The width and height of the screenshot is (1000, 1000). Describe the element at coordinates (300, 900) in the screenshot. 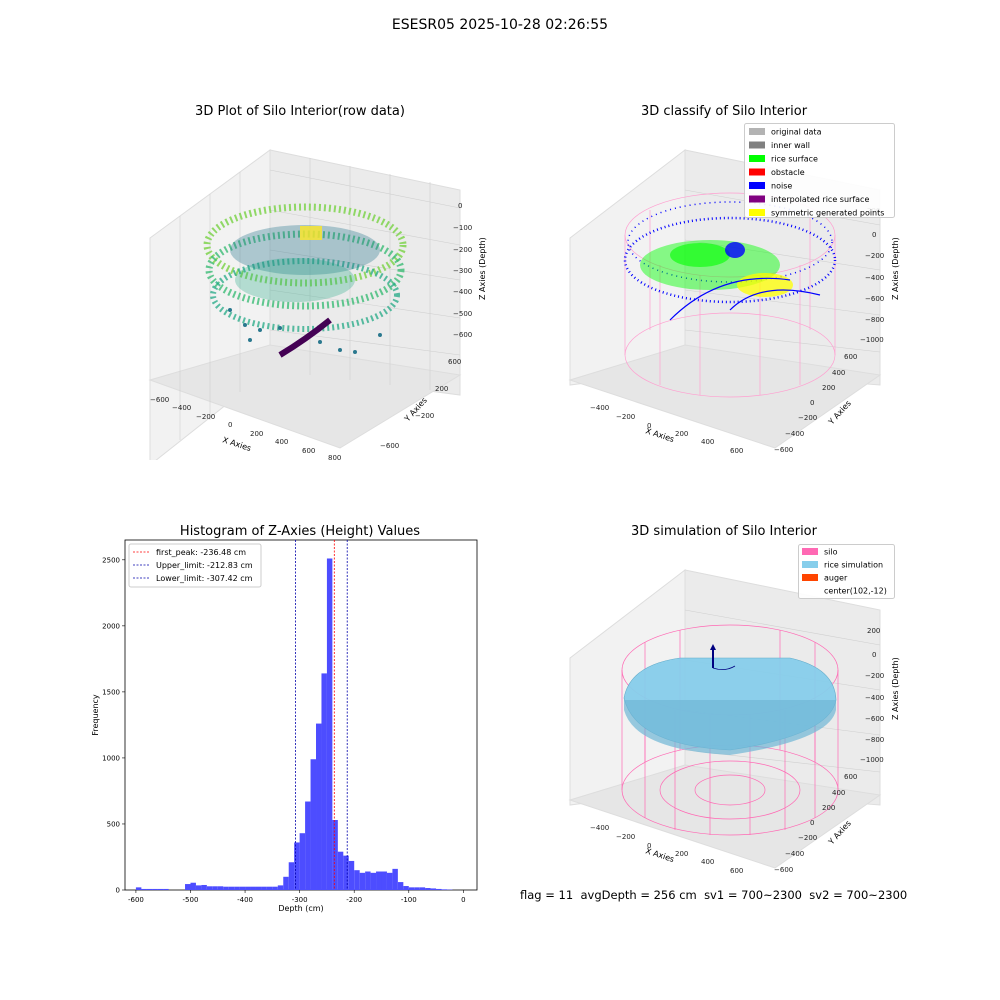

I see `x-tick-label: -300` at that location.